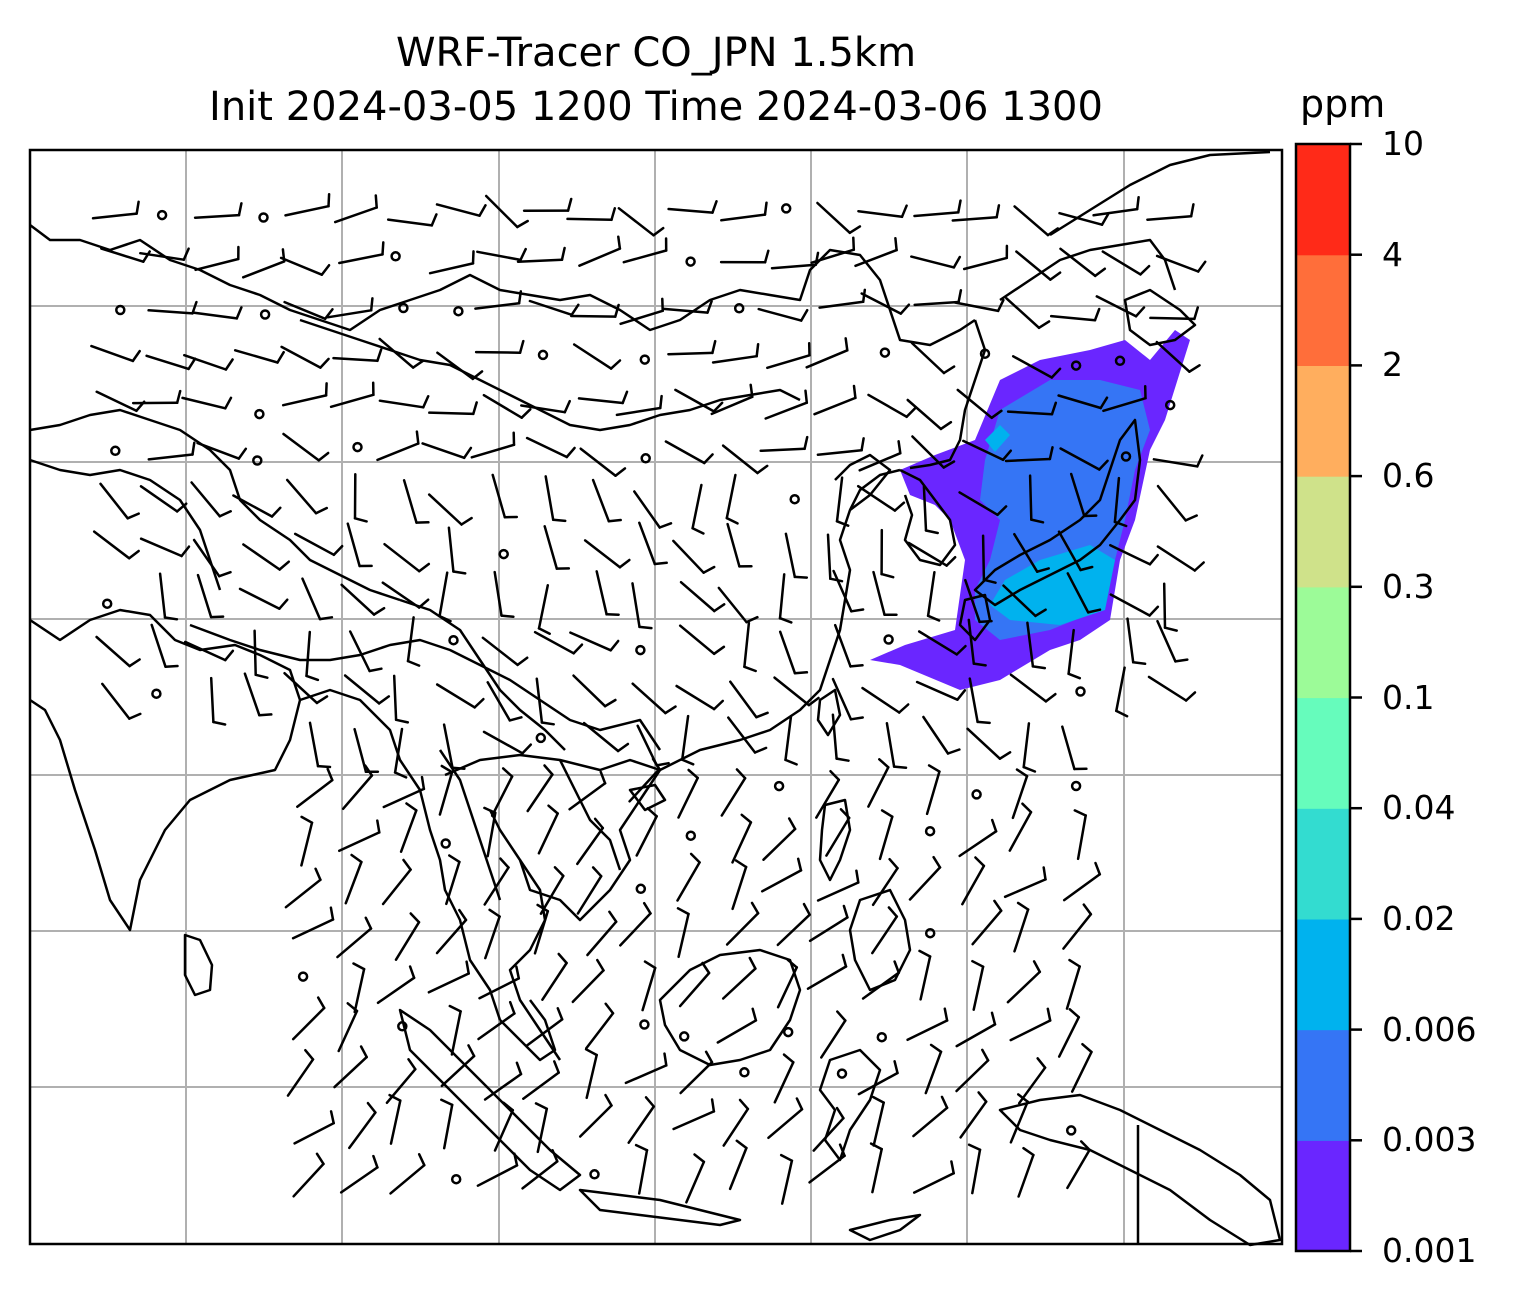  Describe the element at coordinates (1323, 310) in the screenshot. I see `colorbar-segment` at that location.